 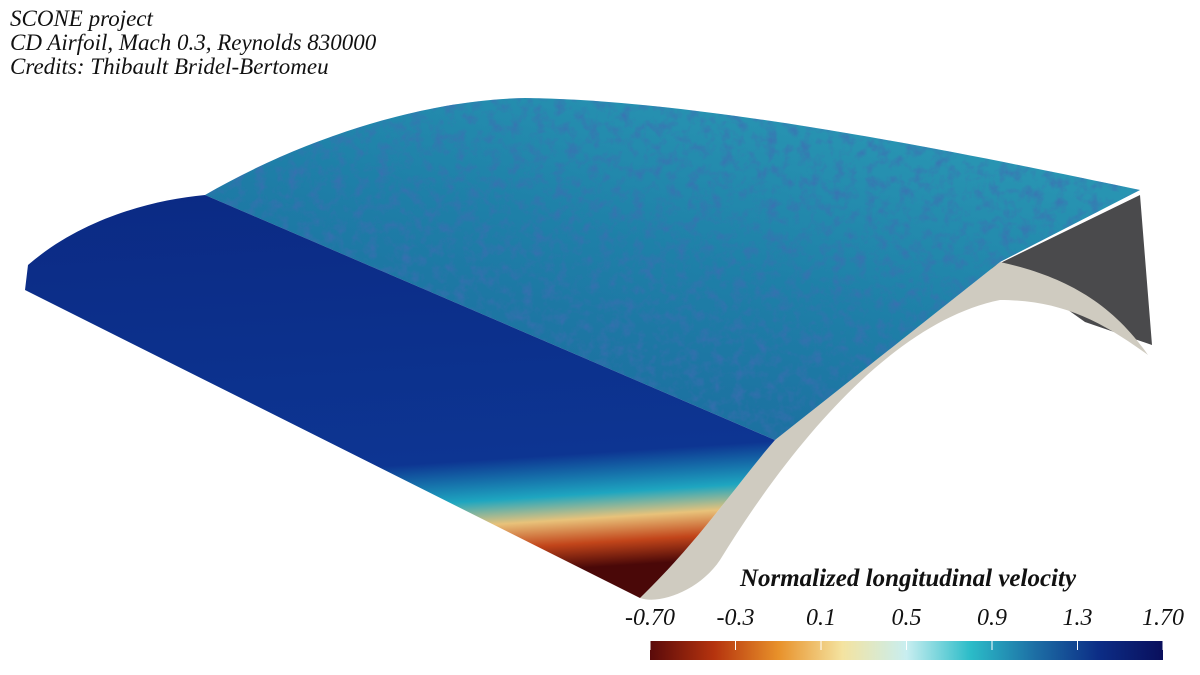 What do you see at coordinates (906, 650) in the screenshot?
I see `colorbar-gradient` at bounding box center [906, 650].